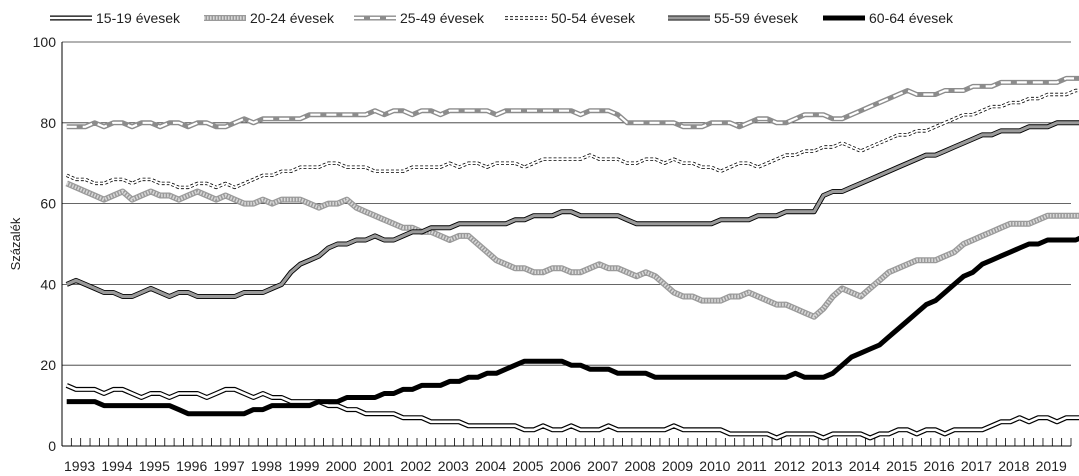 Image resolution: width=1079 pixels, height=476 pixels. What do you see at coordinates (939, 466) in the screenshot?
I see `x-tick-label: 2016` at bounding box center [939, 466].